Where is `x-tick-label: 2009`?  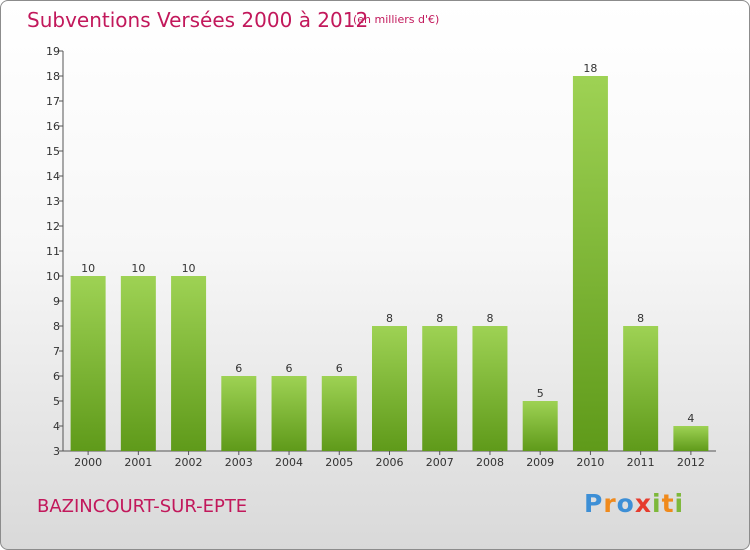
x-tick-label: 2009 is located at coordinates (540, 462).